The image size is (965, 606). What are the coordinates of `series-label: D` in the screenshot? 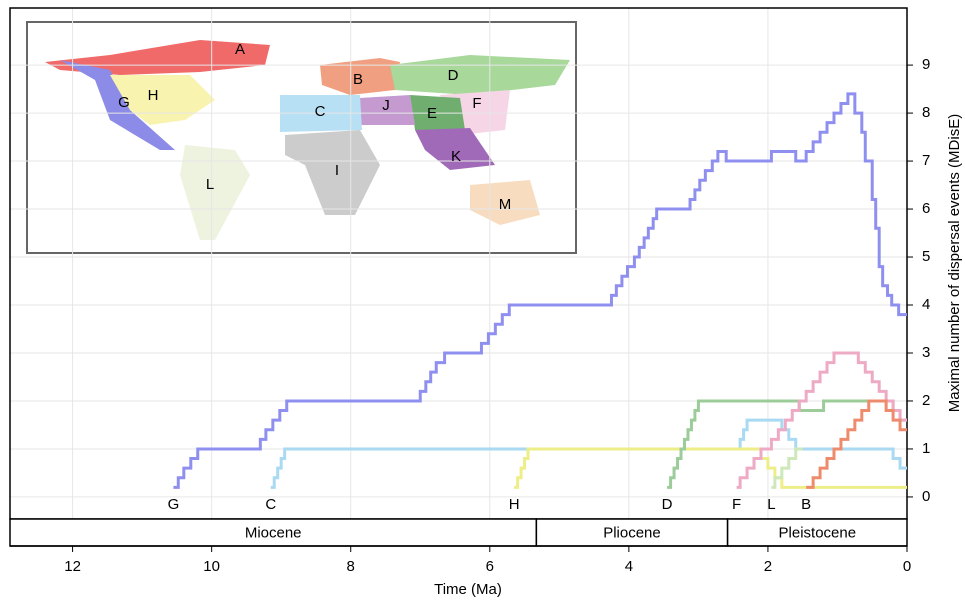 It's located at (667, 504).